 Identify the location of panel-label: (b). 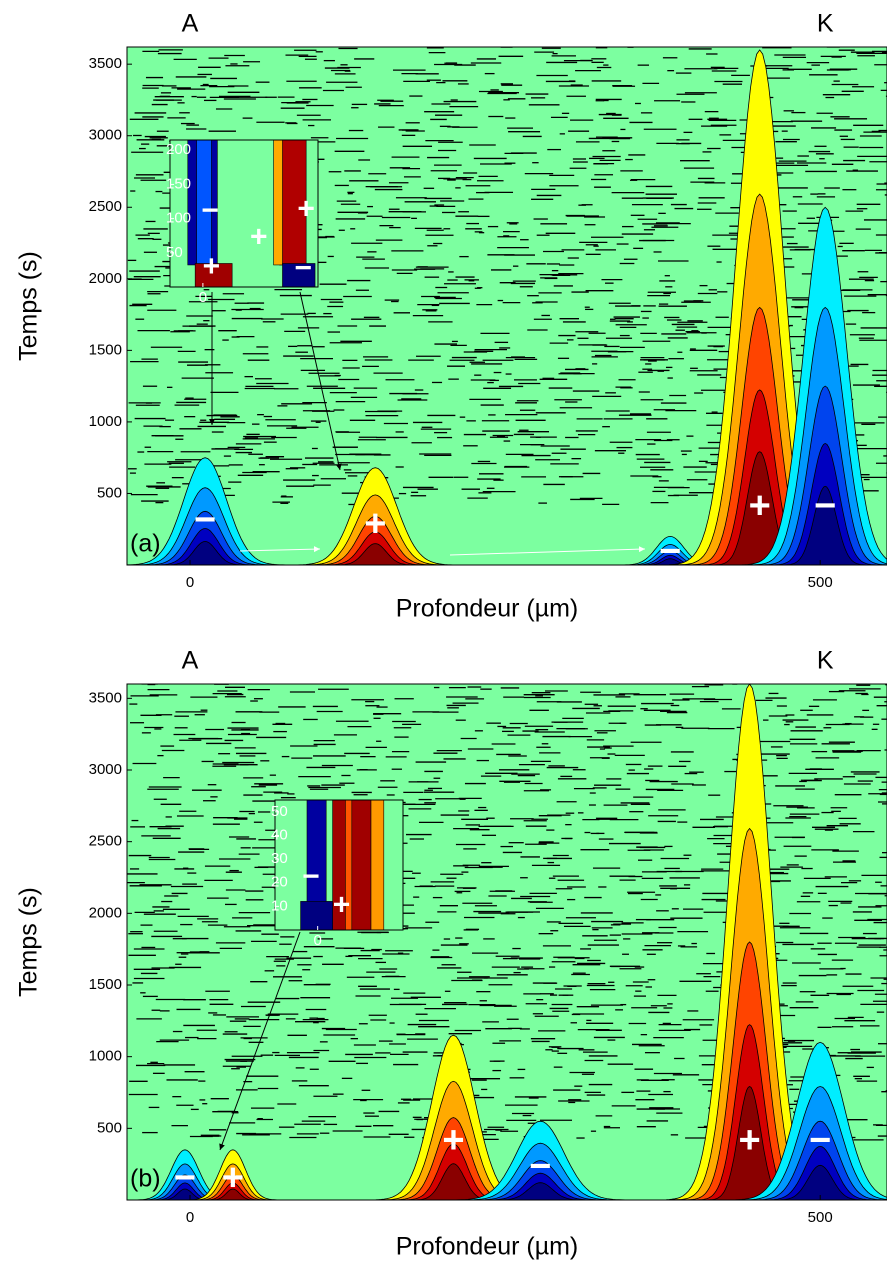
(145, 1179).